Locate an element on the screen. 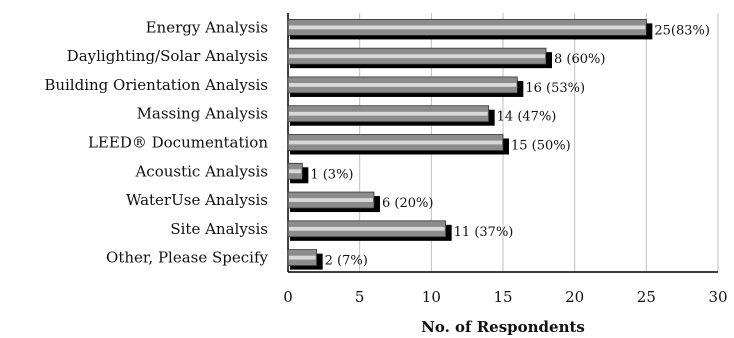 The image size is (734, 338). category-label: Site Analysis is located at coordinates (219, 229).